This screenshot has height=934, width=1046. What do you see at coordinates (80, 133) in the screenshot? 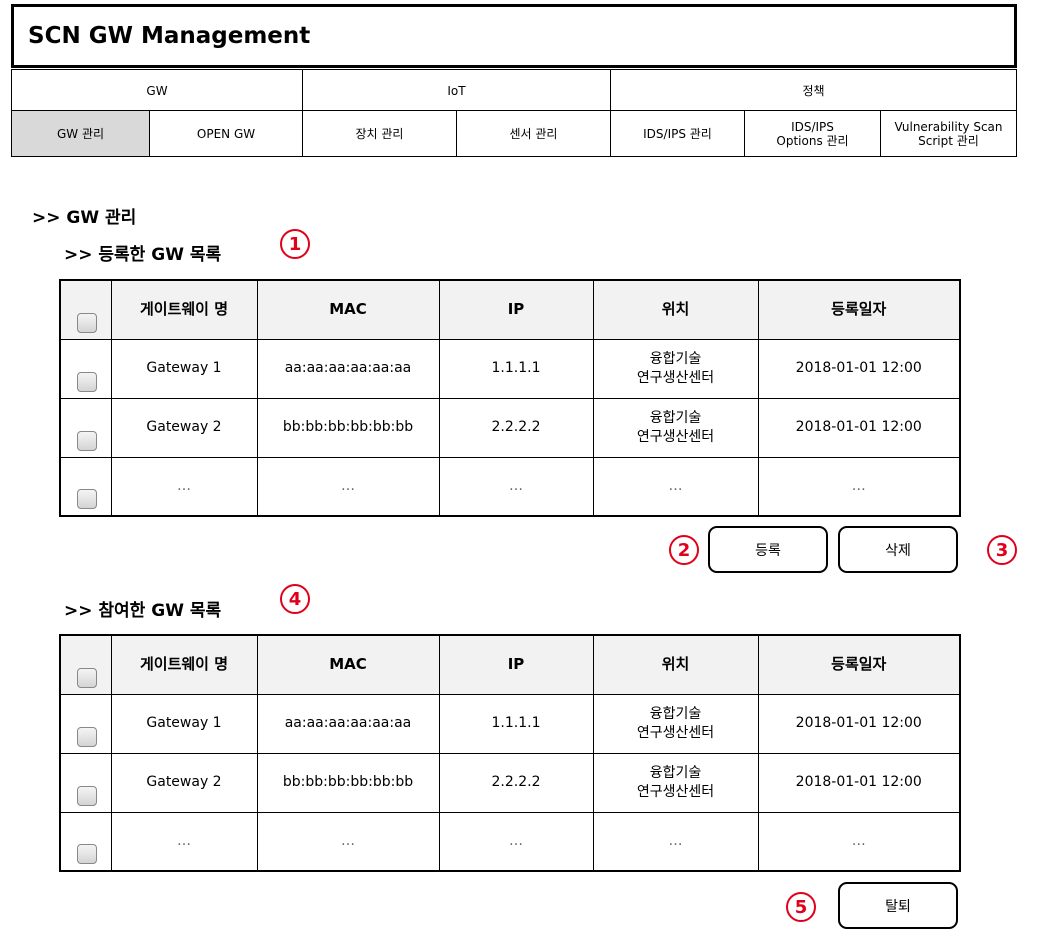
I see `nav-sub-gw-manage: GW 관리` at bounding box center [80, 133].